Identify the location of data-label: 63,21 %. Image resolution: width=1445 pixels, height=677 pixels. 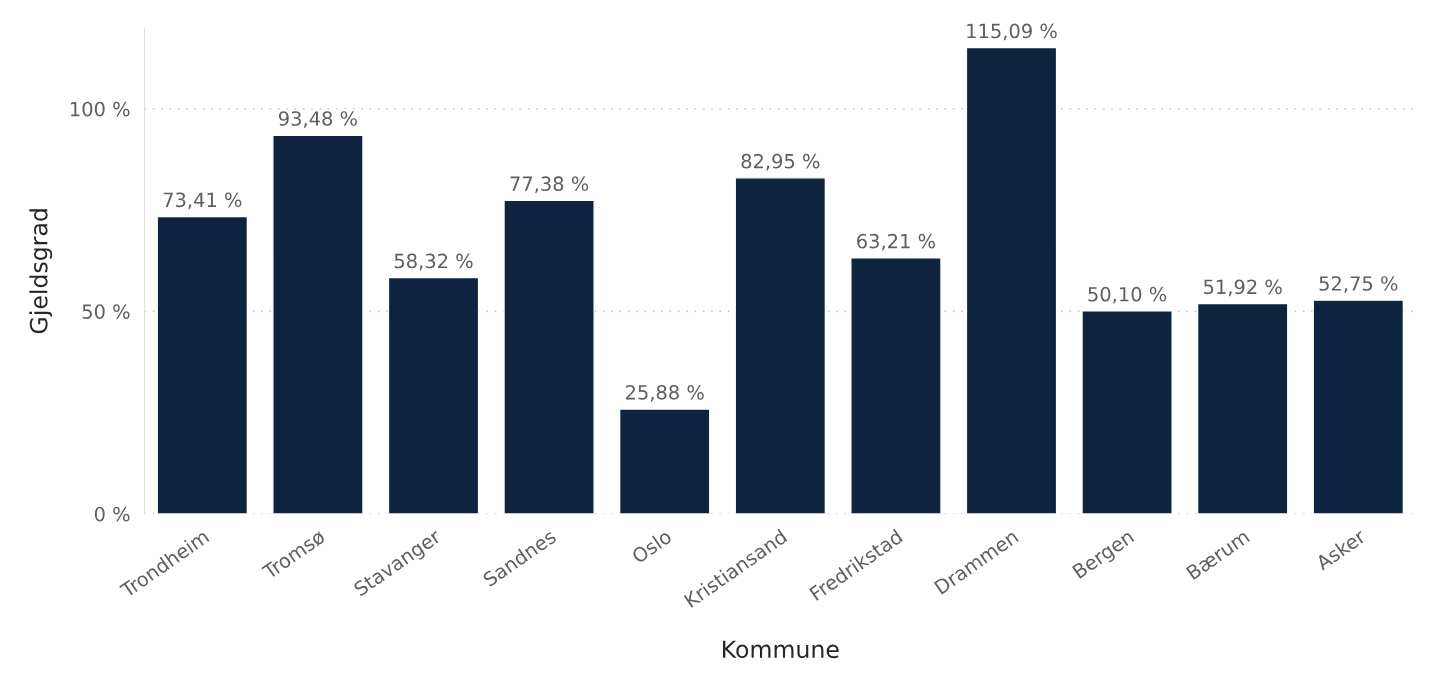
(896, 242).